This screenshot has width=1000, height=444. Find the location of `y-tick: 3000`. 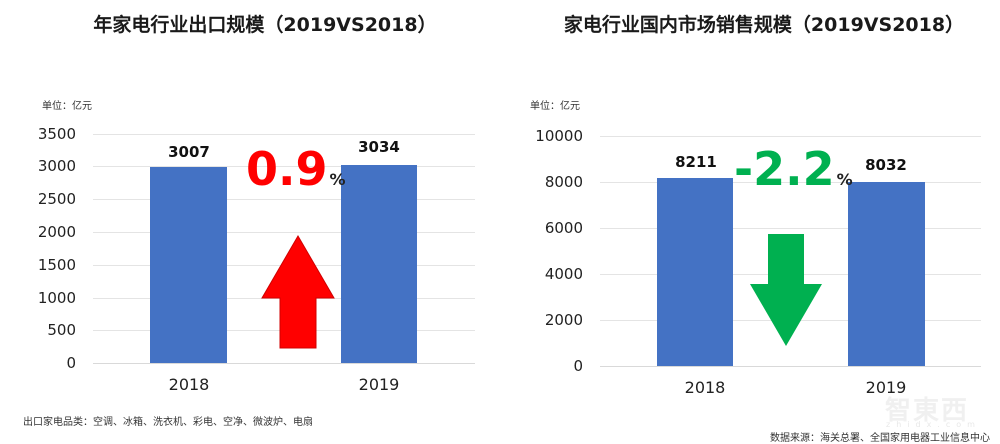

y-tick: 3000 is located at coordinates (56, 166).